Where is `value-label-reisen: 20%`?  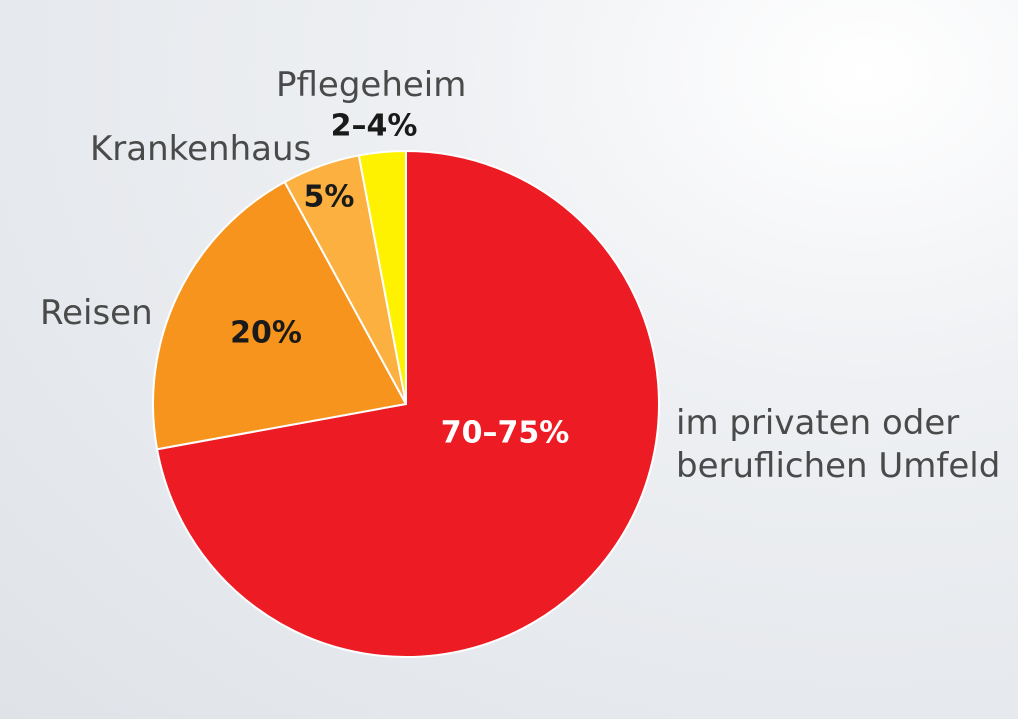 value-label-reisen: 20% is located at coordinates (266, 333).